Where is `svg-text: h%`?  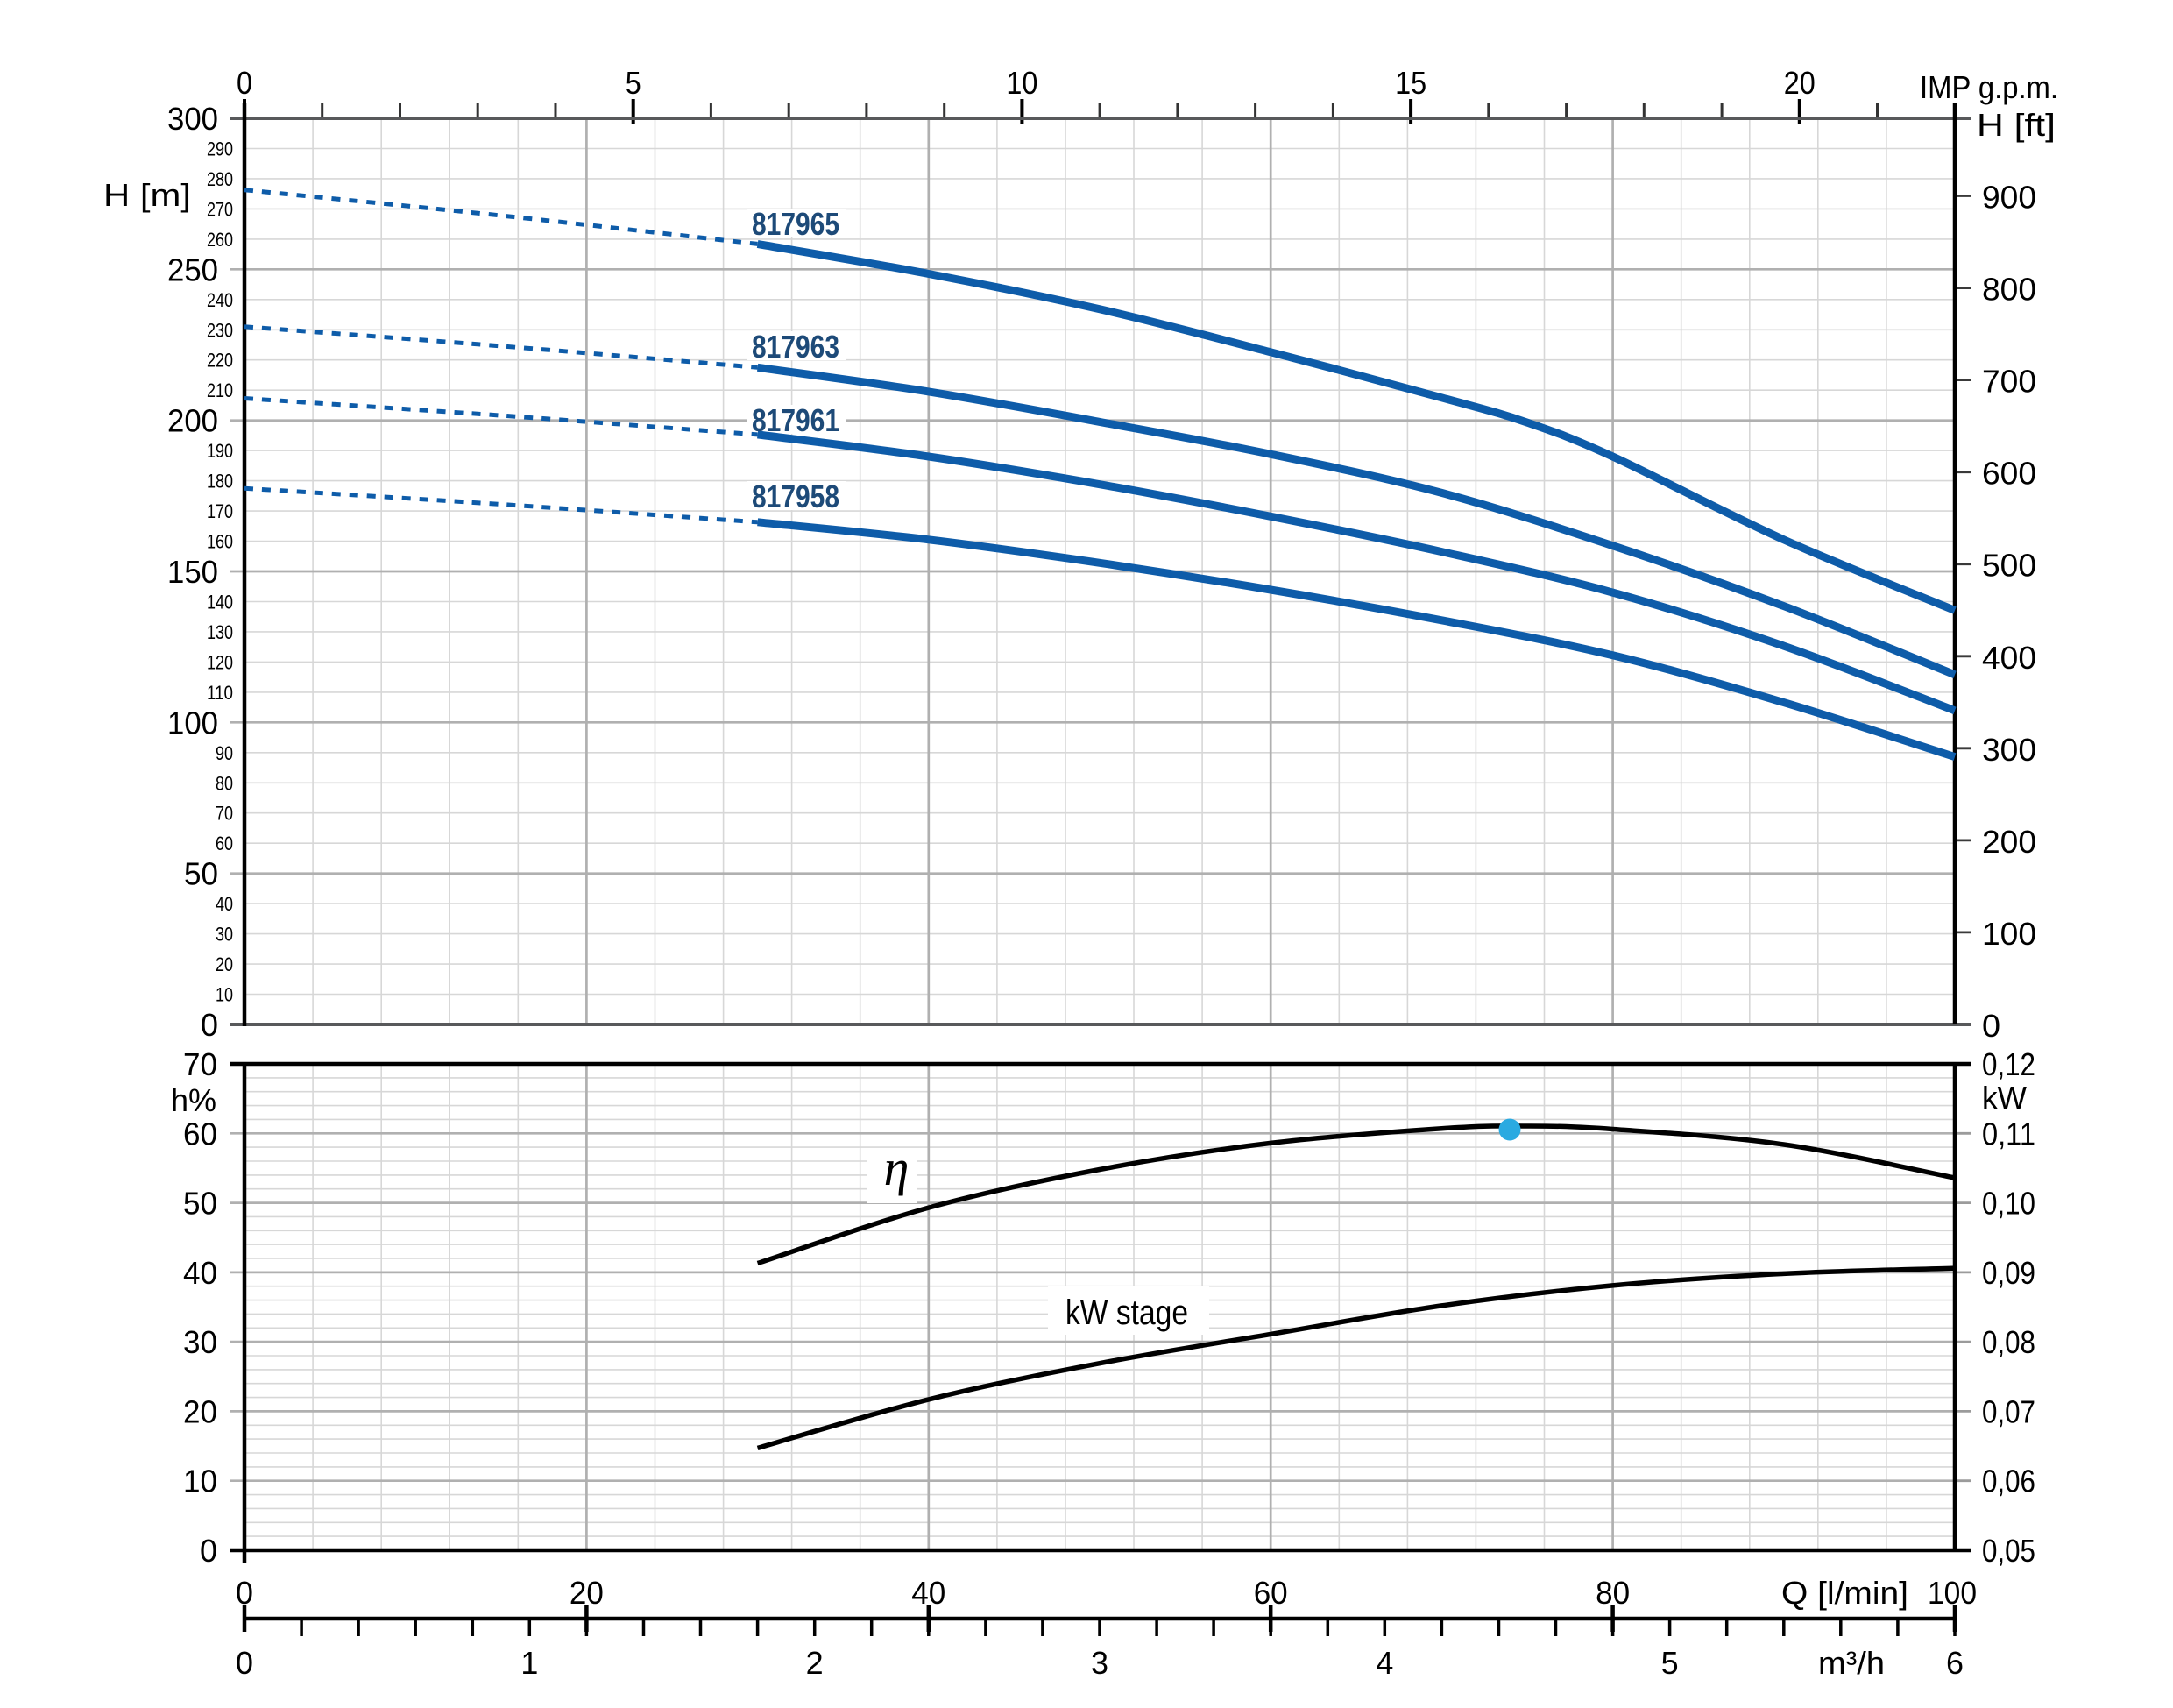
svg-text: h% is located at coordinates (194, 1100).